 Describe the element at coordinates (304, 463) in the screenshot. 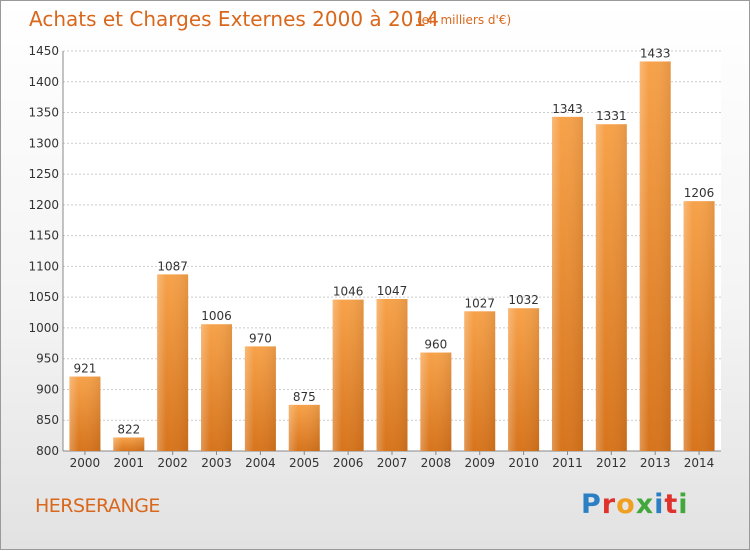

I see `x-tick-label: 2005` at that location.